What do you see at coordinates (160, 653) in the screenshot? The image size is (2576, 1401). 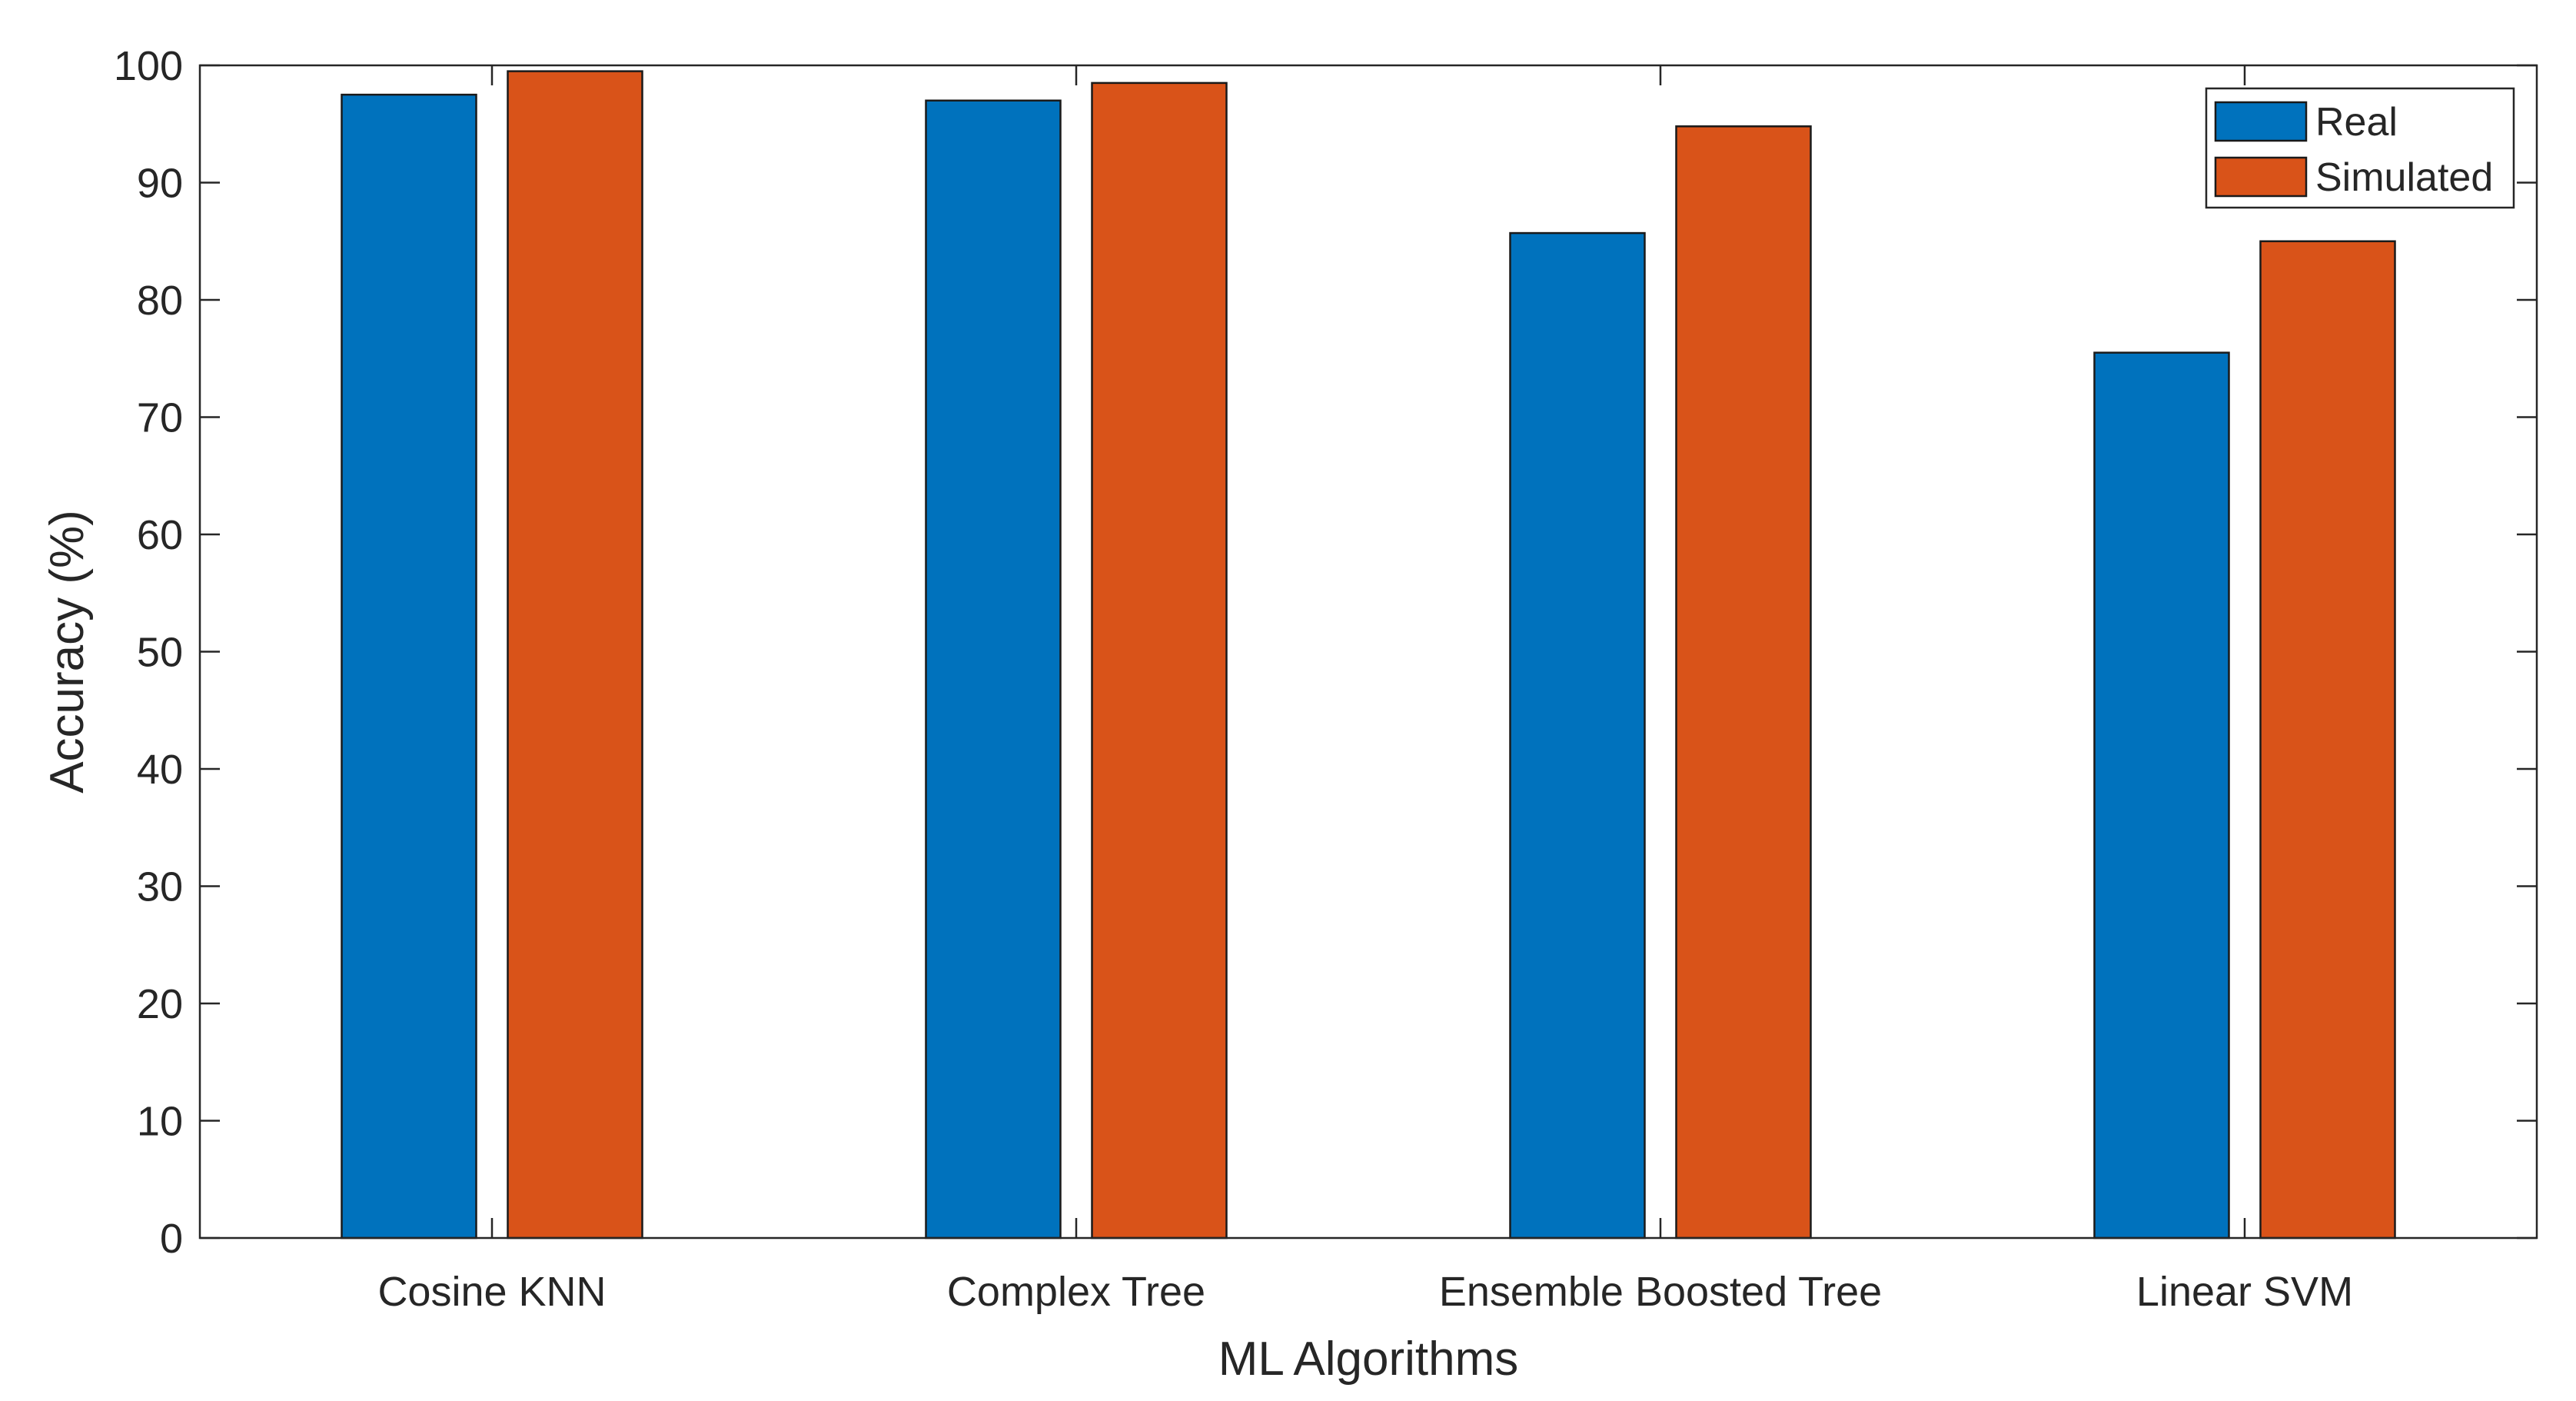 I see `y-tick-label-50: 50` at bounding box center [160, 653].